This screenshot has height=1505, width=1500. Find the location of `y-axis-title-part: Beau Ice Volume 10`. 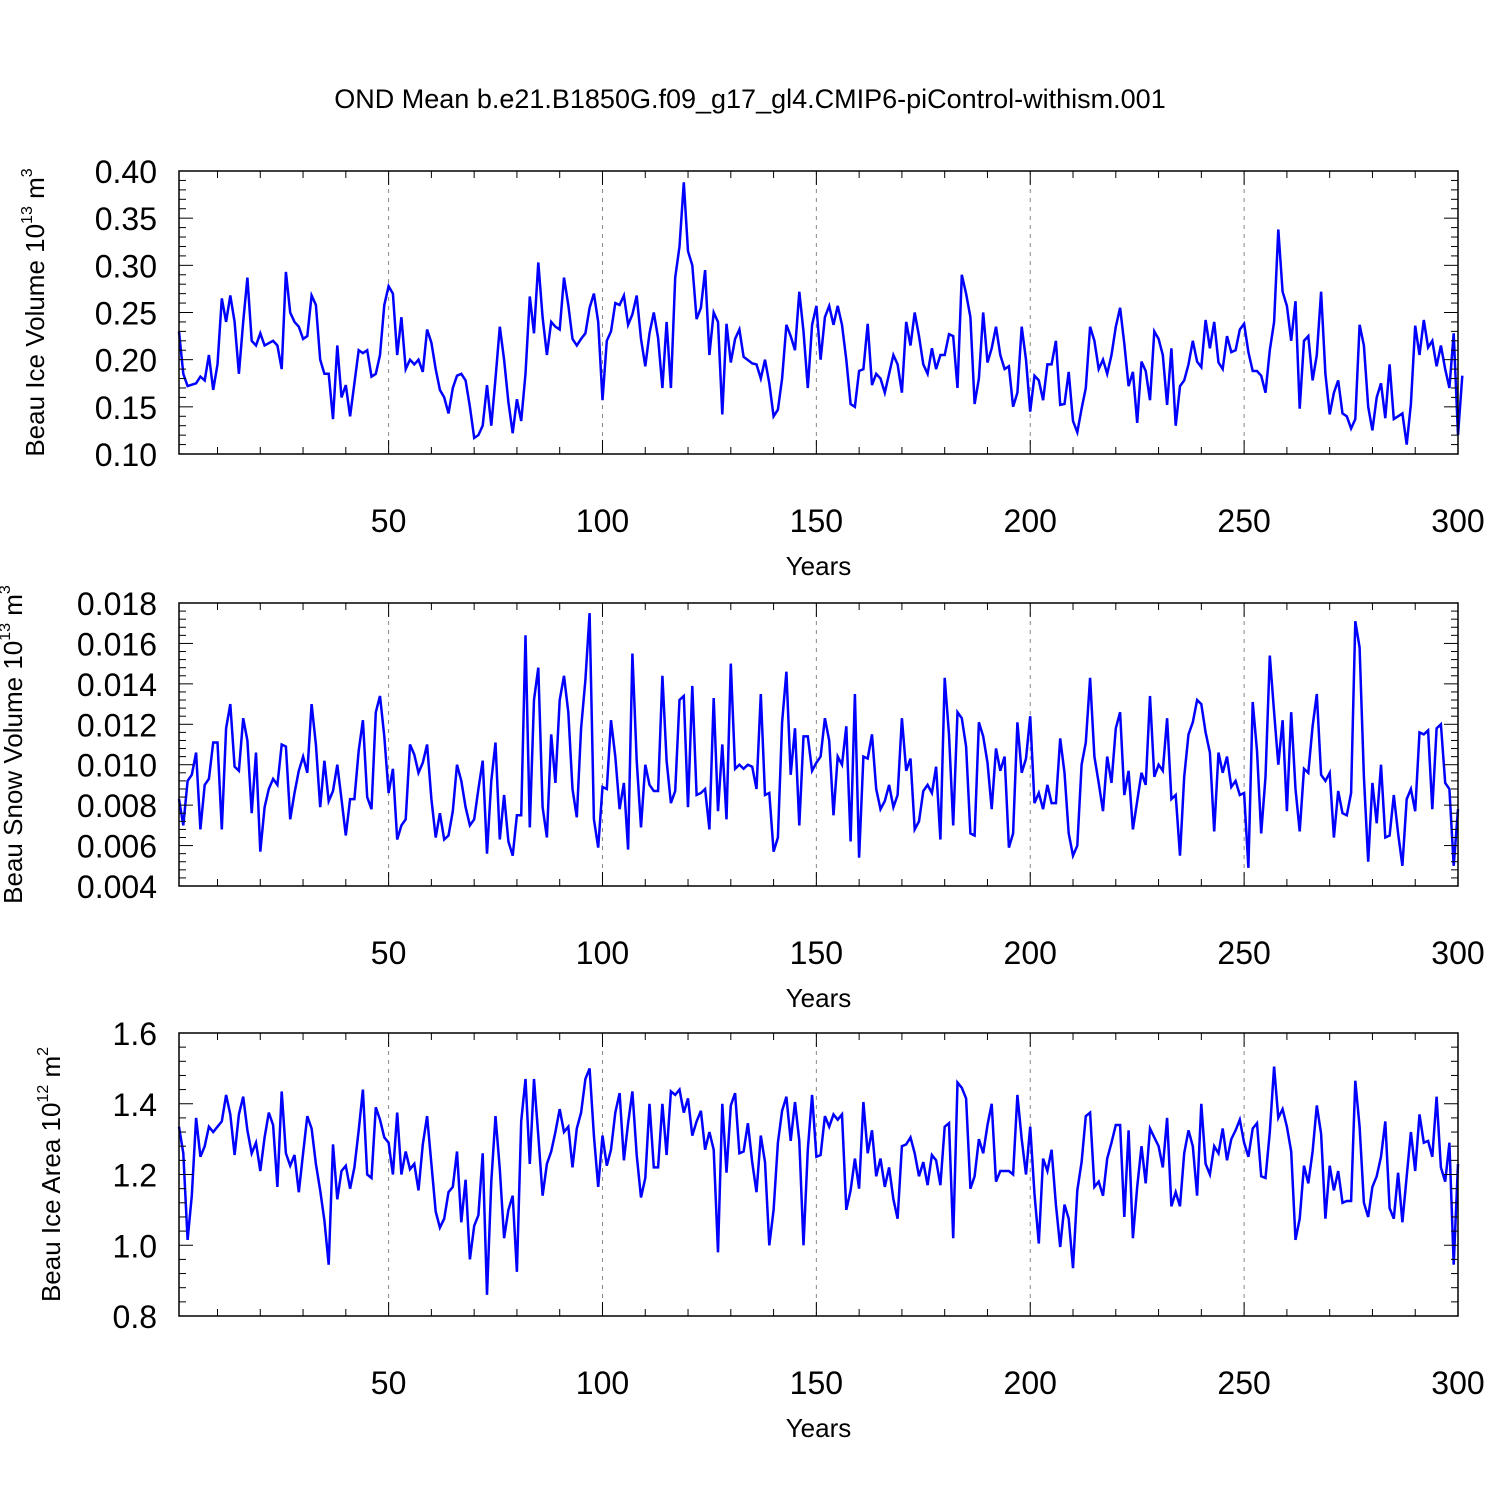

y-axis-title-part: Beau Ice Volume 10 is located at coordinates (35, 340).